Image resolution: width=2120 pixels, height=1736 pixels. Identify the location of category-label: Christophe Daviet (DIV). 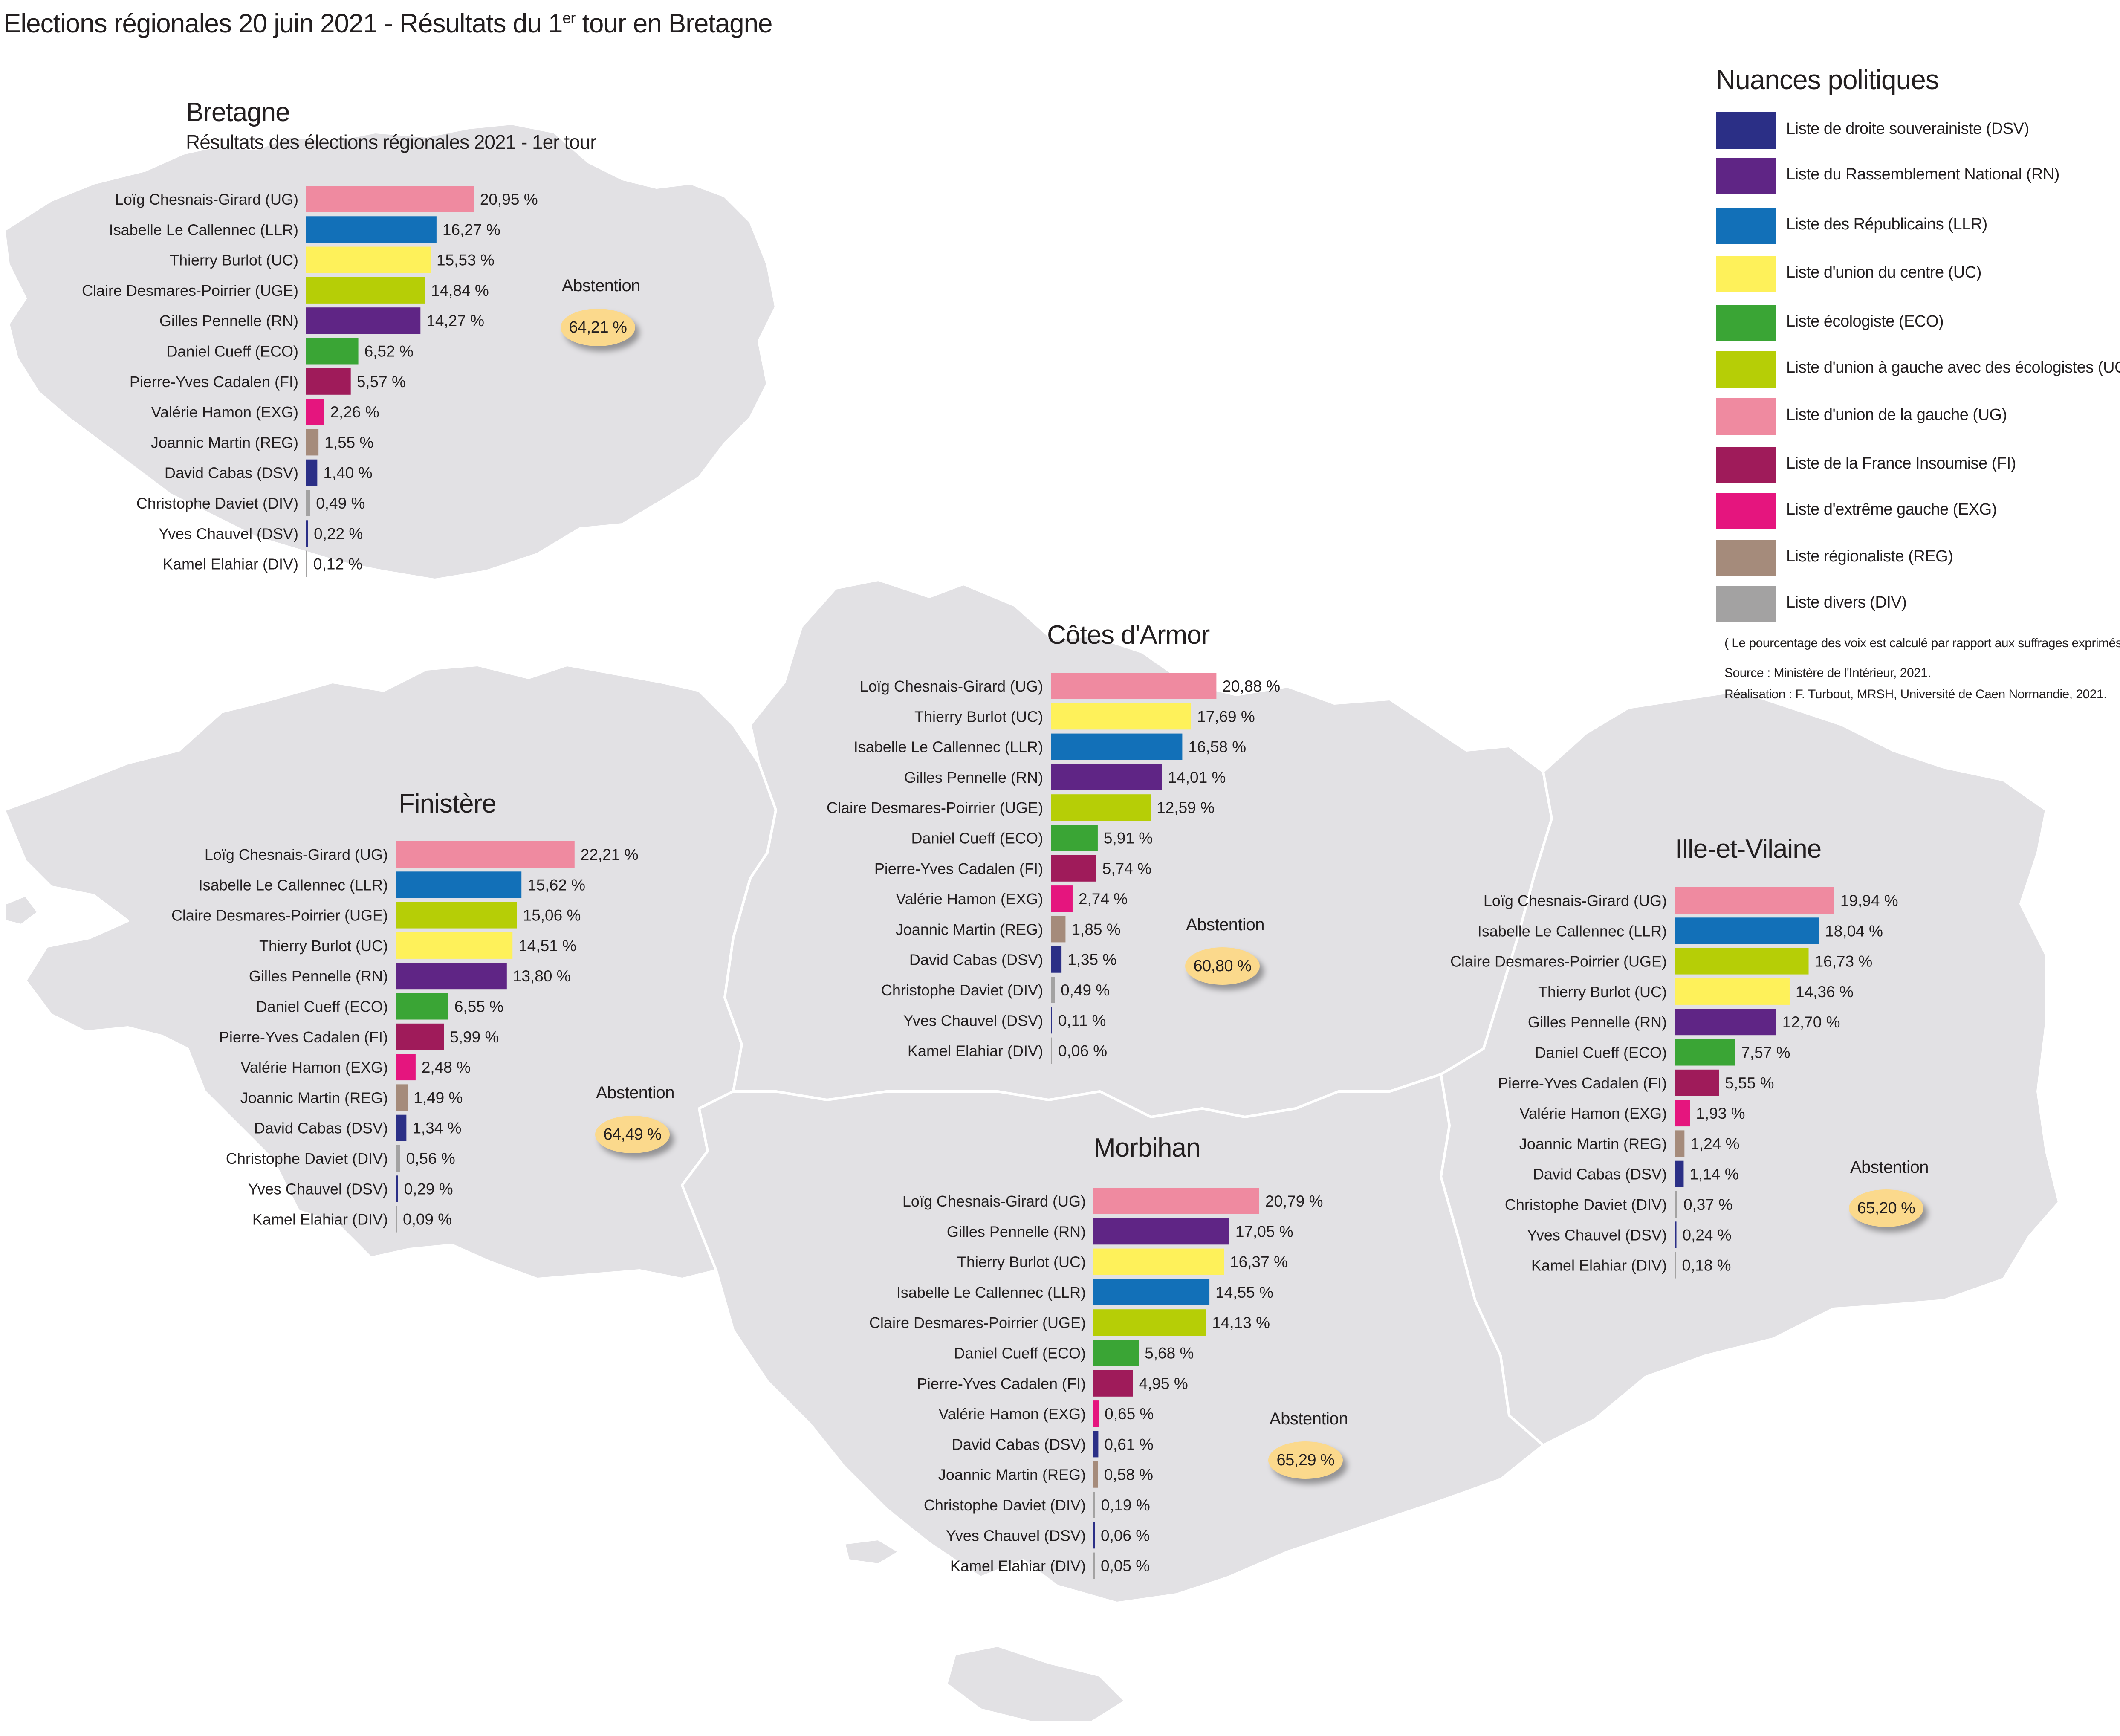
(1586, 1204).